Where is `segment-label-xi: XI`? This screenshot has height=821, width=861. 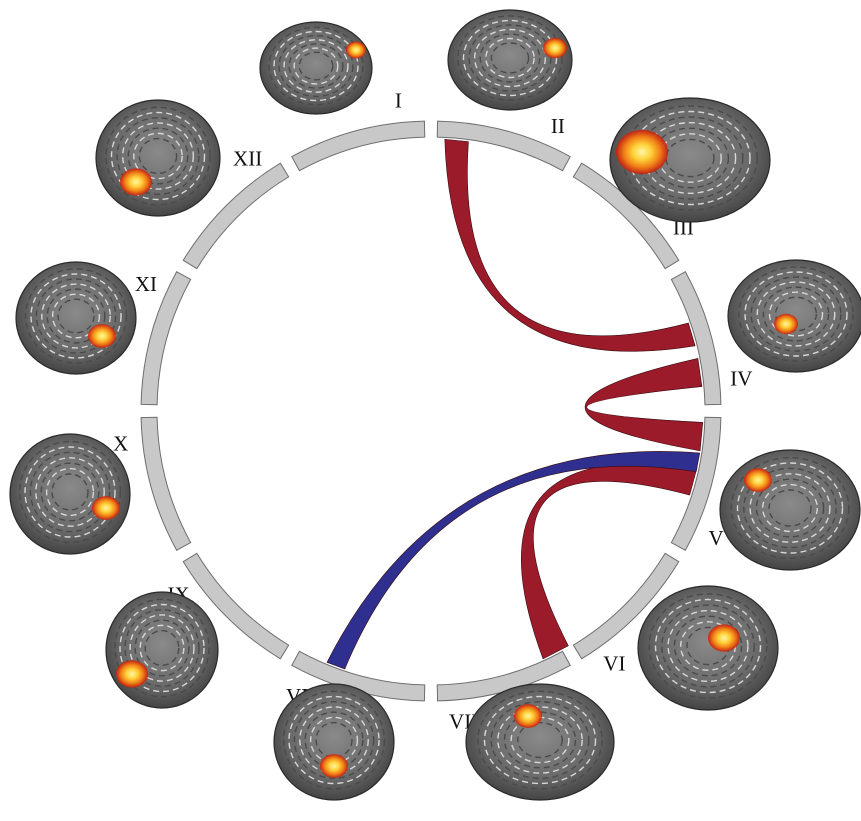
segment-label-xi: XI is located at coordinates (146, 284).